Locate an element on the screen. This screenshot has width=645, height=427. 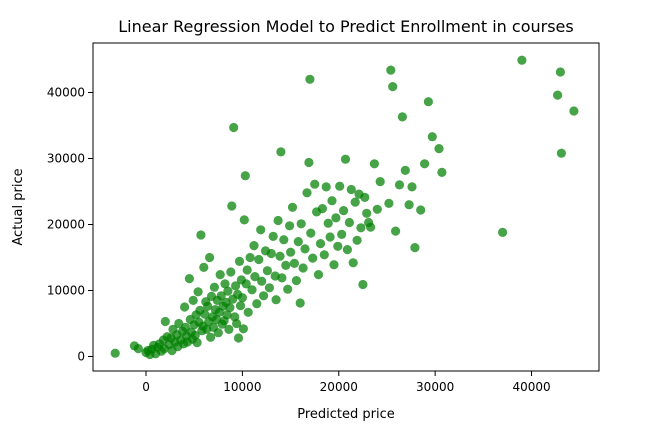
y-tick-label-1: 10000 is located at coordinates (66, 290).